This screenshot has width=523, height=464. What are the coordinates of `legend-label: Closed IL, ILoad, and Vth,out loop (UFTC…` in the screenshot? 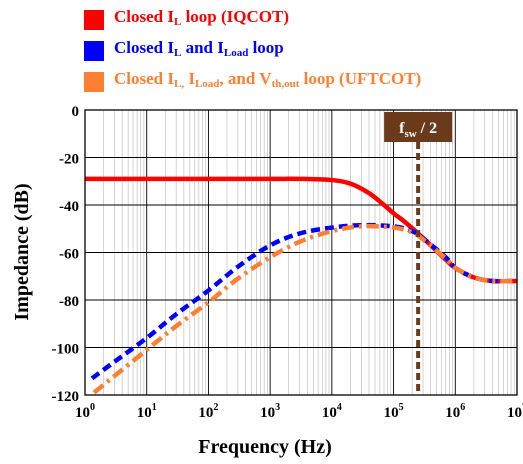 It's located at (268, 79).